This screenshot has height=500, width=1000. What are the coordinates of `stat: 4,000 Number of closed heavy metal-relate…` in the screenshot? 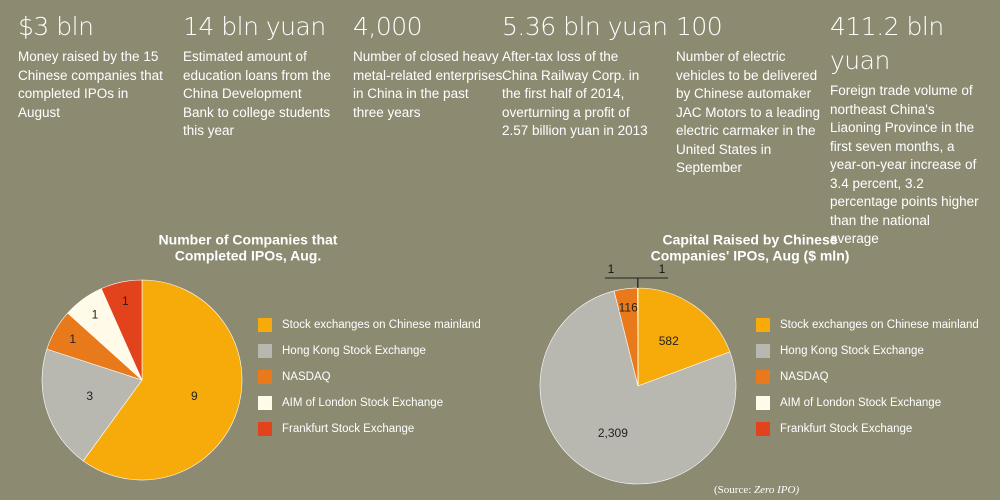 It's located at (428, 66).